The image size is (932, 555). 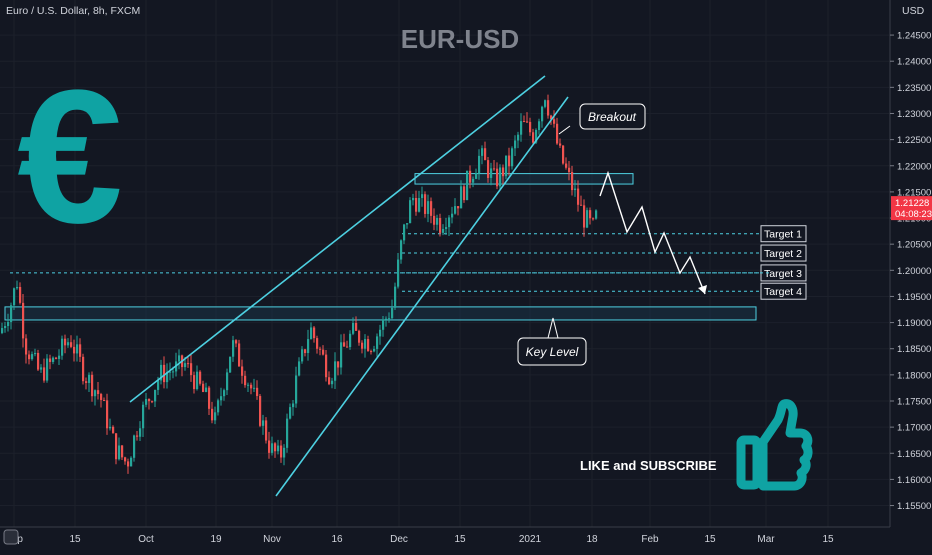 I want to click on x-tick-label: Feb, so click(x=650, y=539).